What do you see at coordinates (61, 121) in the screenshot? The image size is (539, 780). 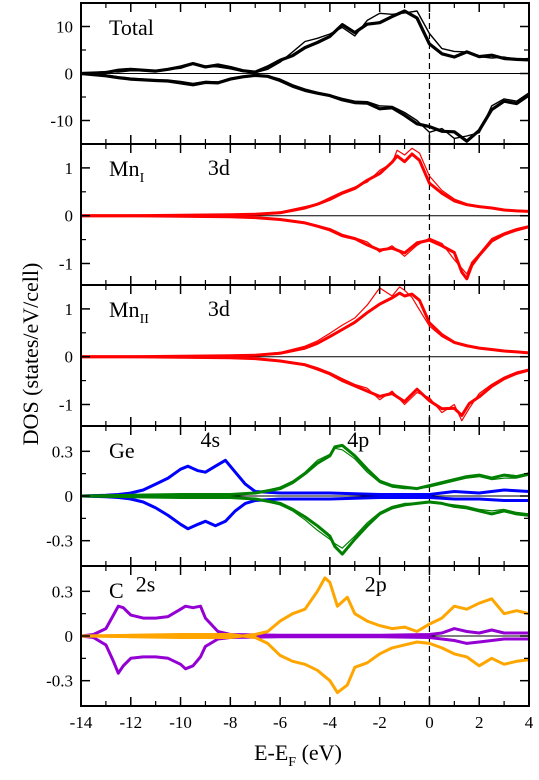 I see `y-tick-label: -10` at bounding box center [61, 121].